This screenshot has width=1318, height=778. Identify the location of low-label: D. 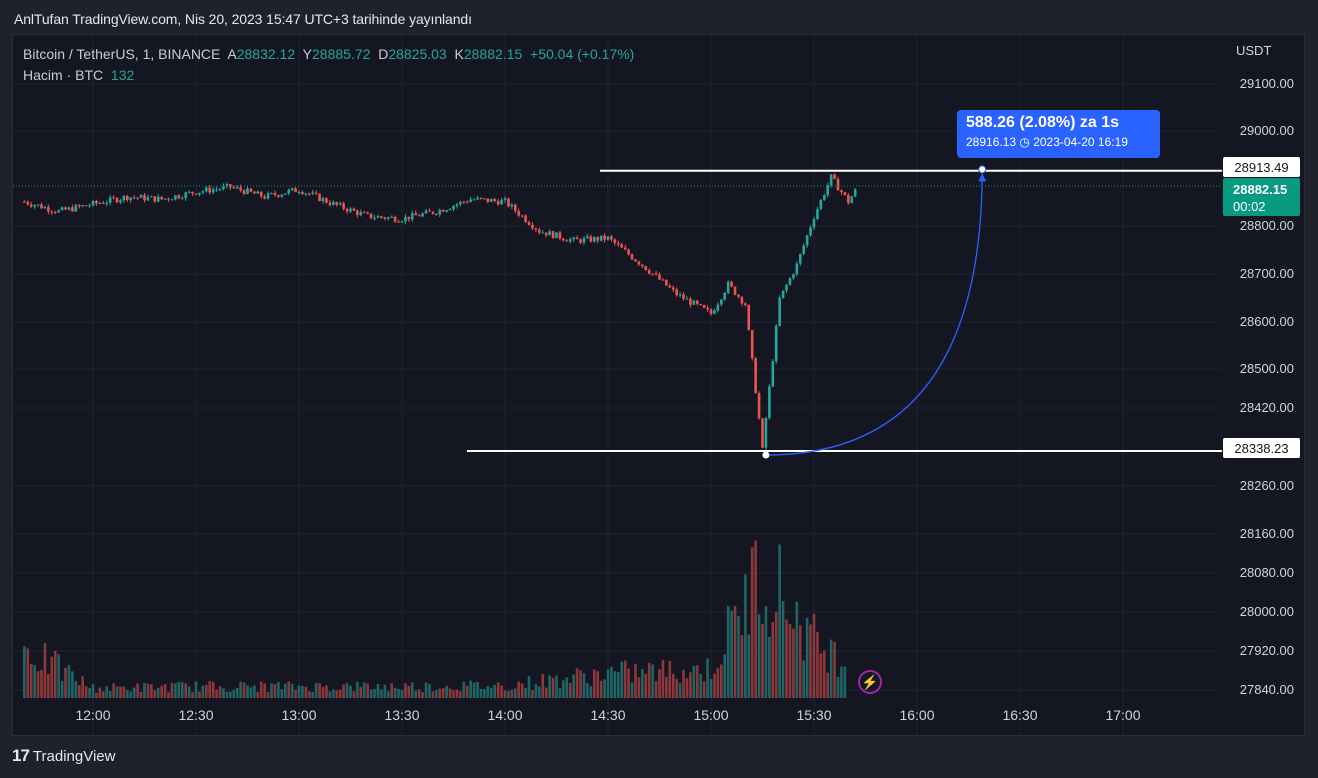
(383, 54).